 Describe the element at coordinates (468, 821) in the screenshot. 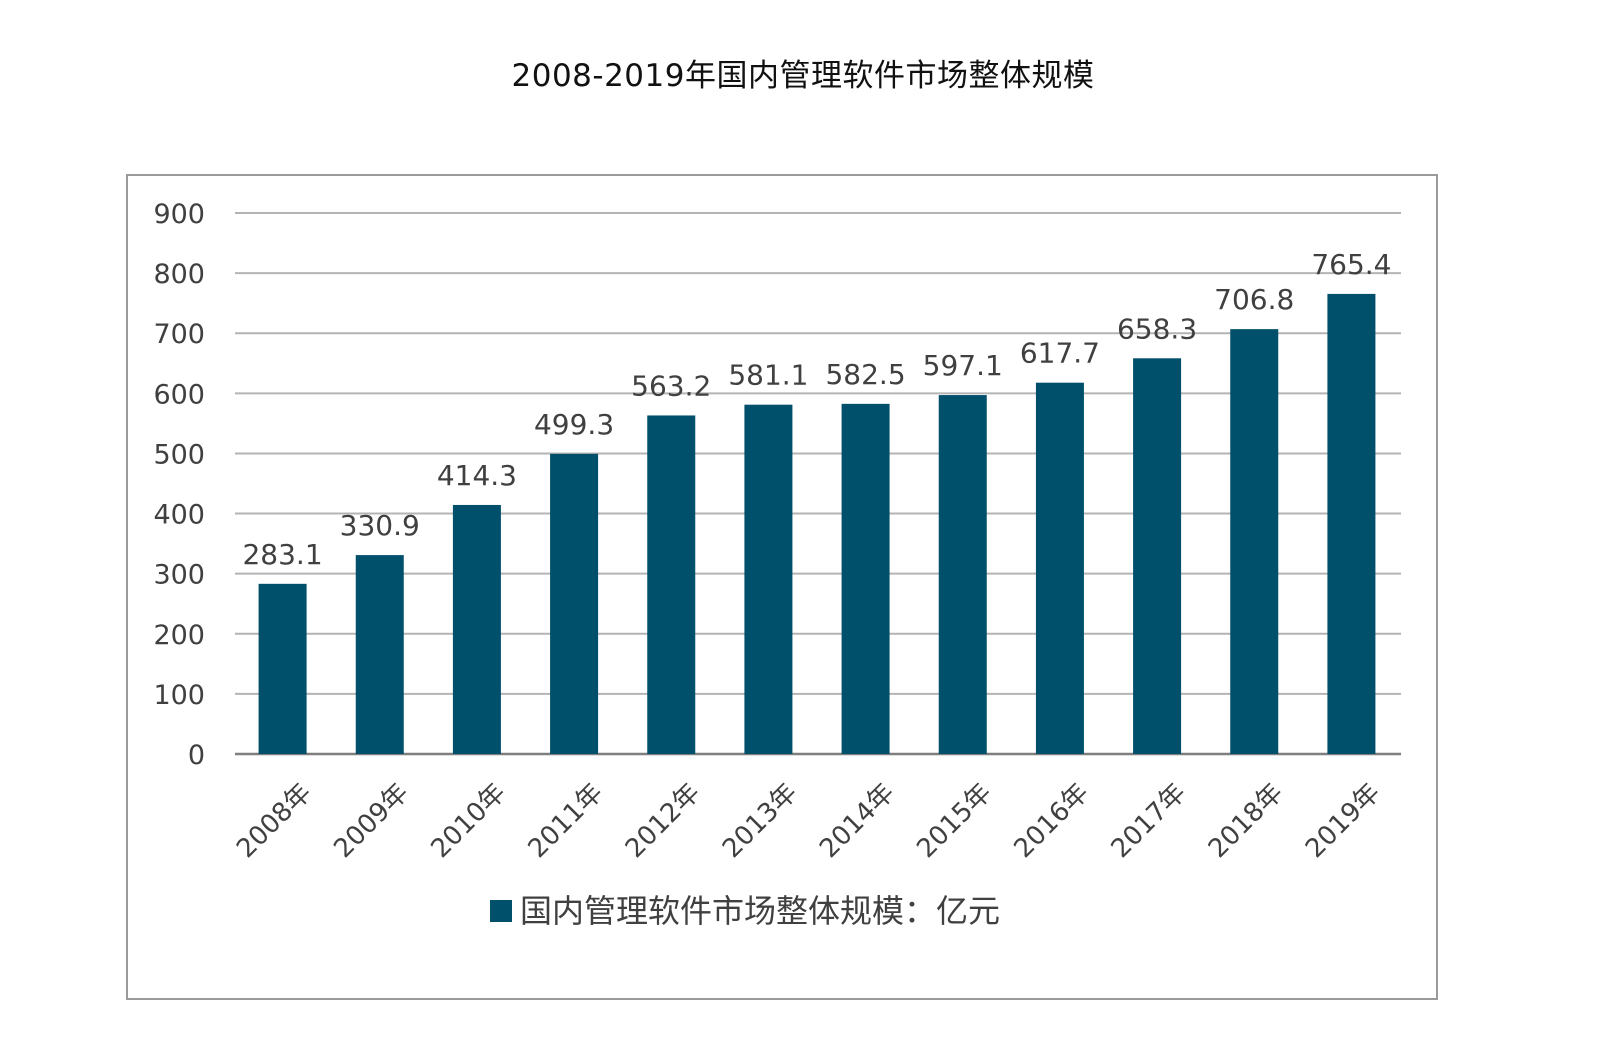

I see `category-label: 2010年` at that location.